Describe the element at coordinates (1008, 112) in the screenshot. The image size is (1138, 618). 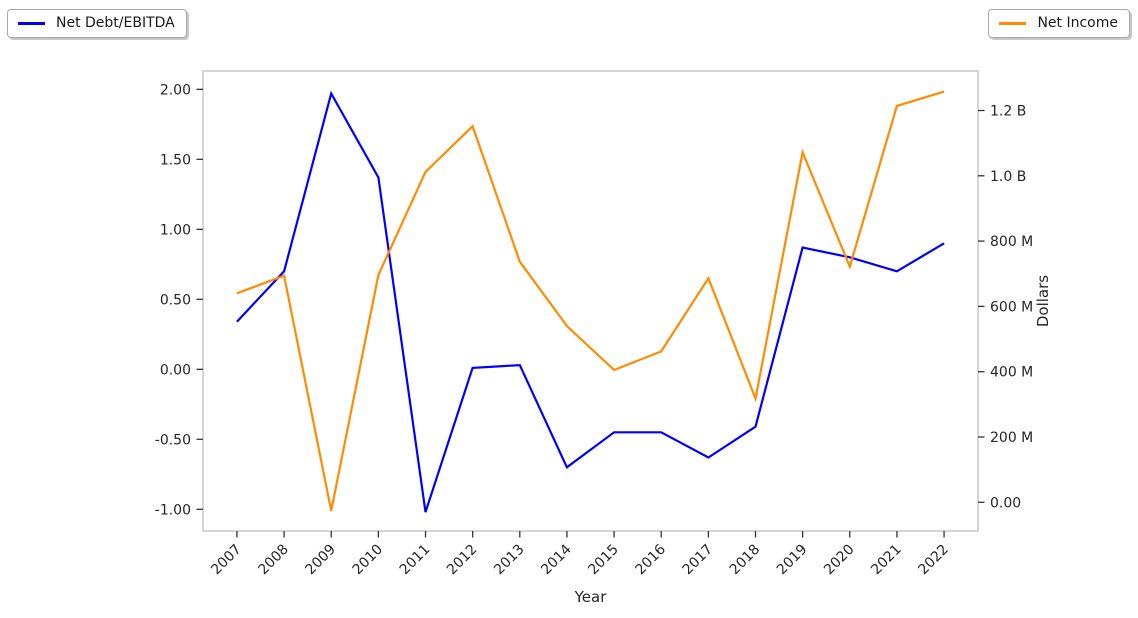
I see `y-right-tick-label: 1.2 B` at that location.